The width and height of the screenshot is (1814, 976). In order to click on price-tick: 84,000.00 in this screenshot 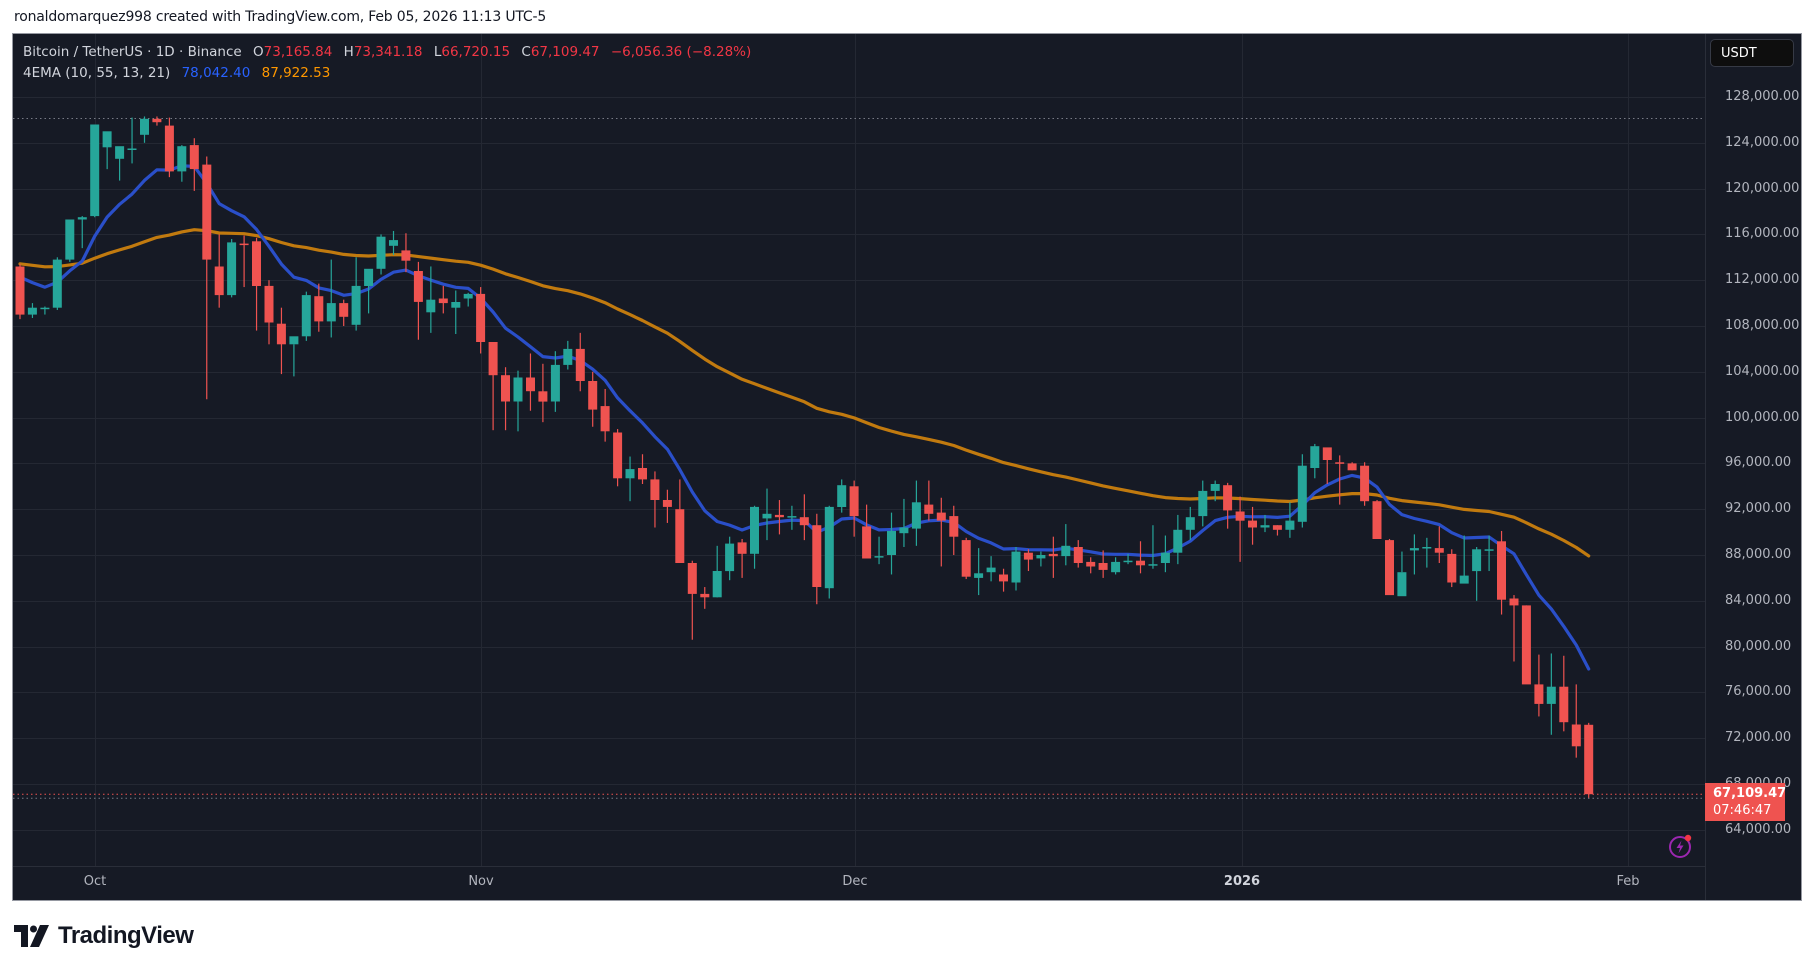, I will do `click(1758, 600)`.